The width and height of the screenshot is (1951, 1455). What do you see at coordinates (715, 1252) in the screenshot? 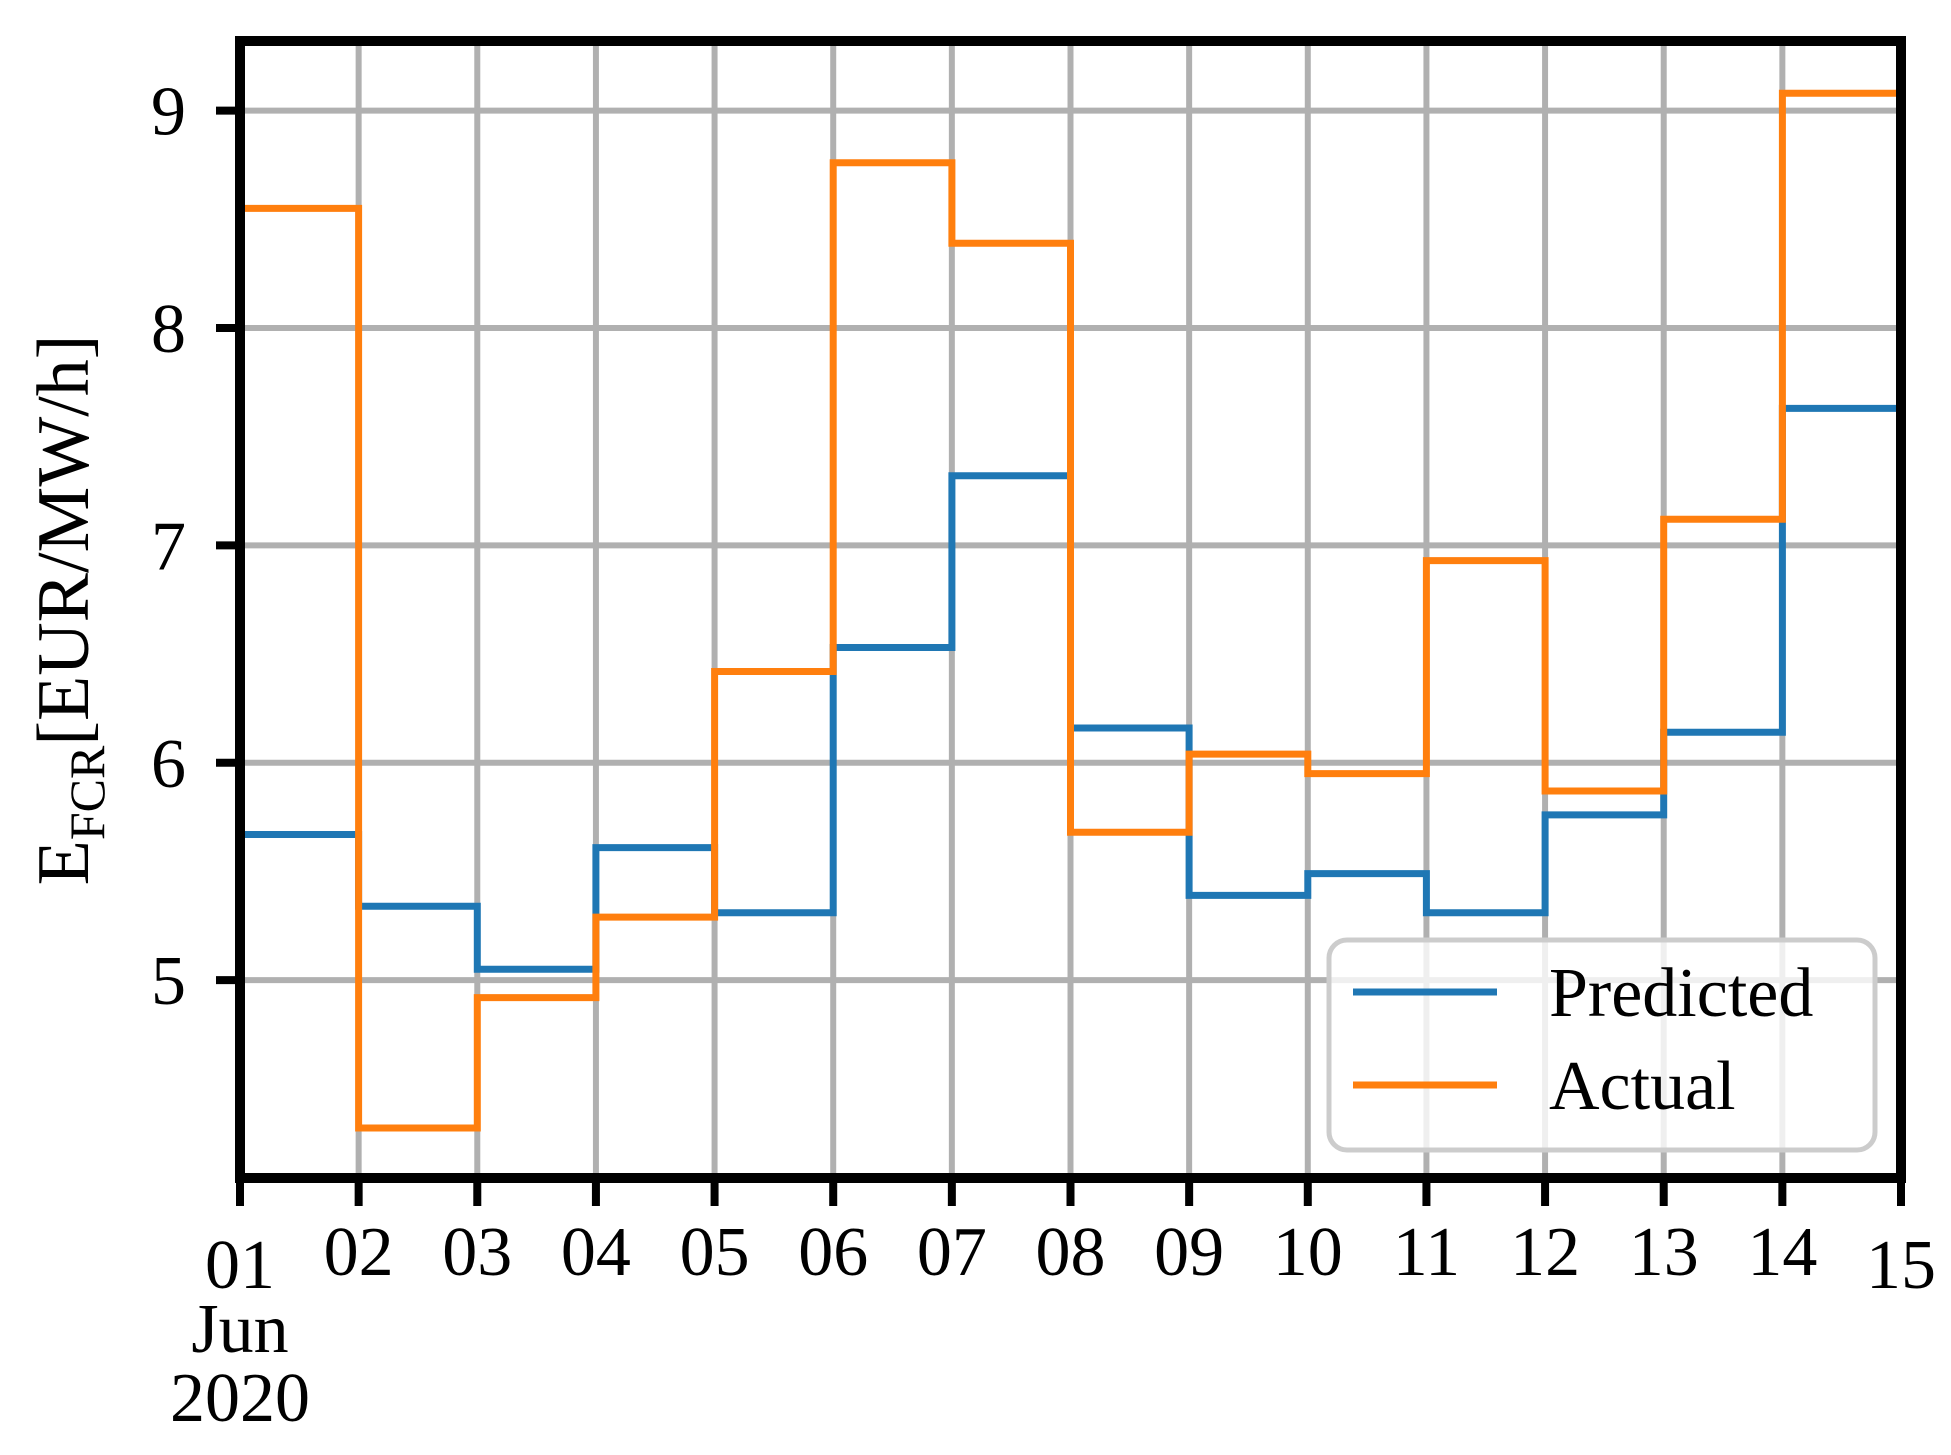
I see `x-tick-label: 05` at bounding box center [715, 1252].